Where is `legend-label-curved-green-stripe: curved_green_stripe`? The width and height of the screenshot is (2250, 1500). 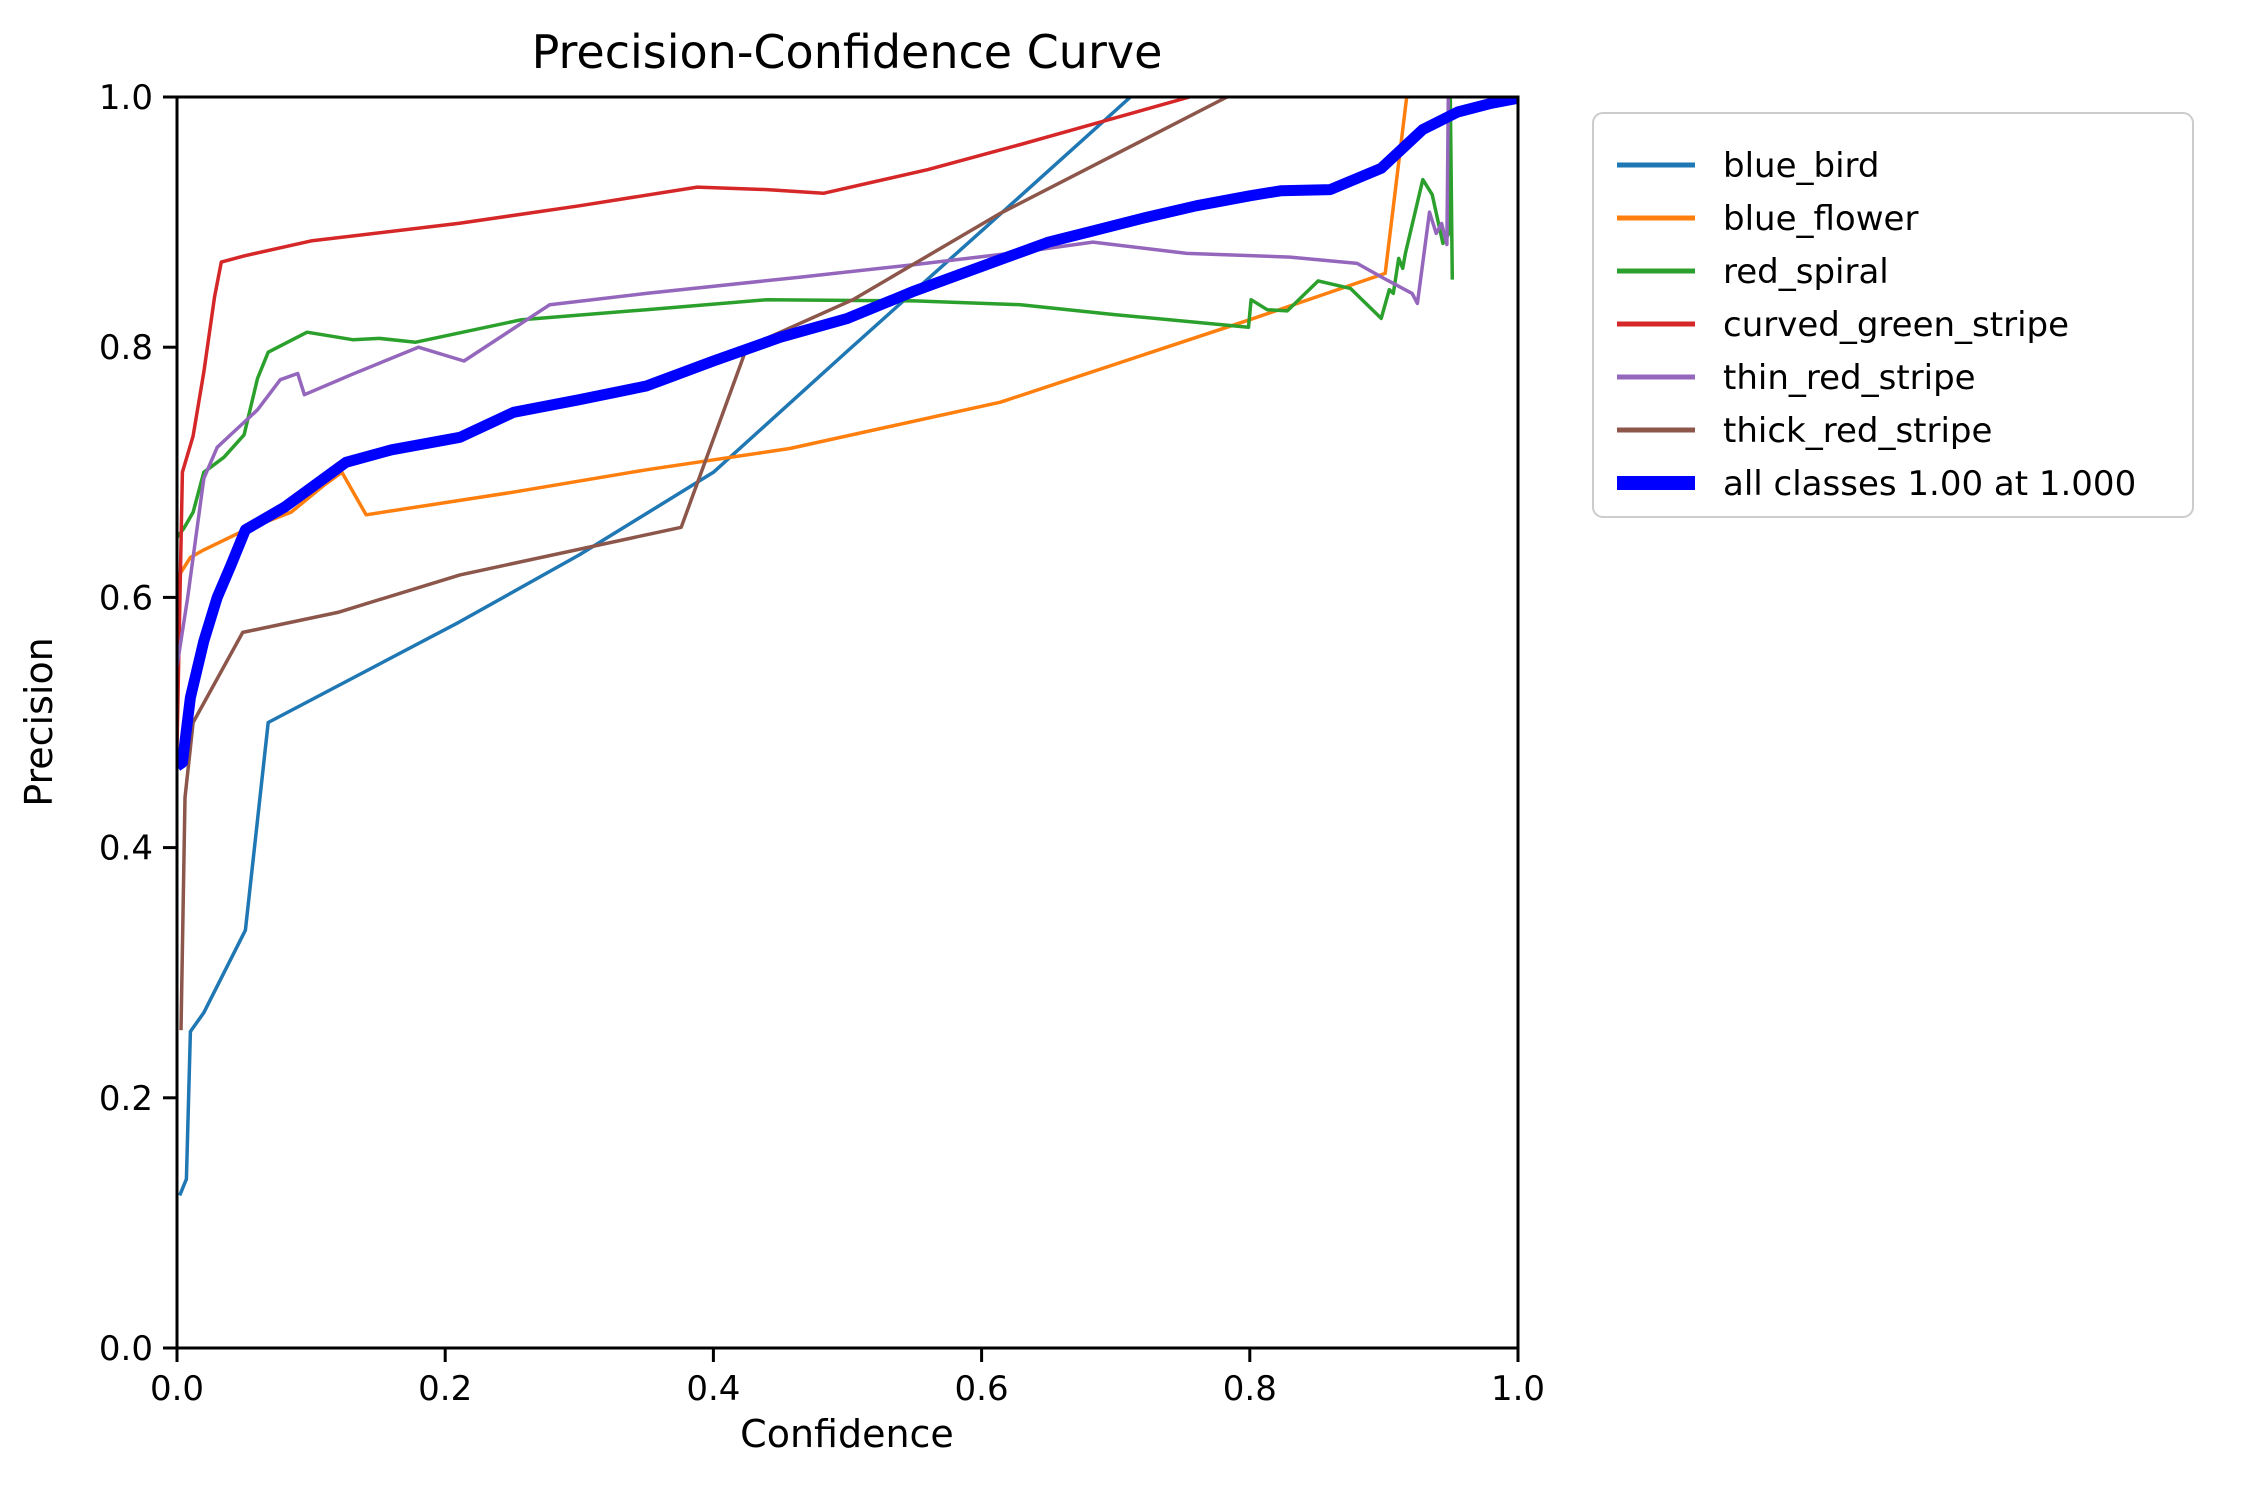
legend-label-curved-green-stripe: curved_green_stripe is located at coordinates (1896, 325).